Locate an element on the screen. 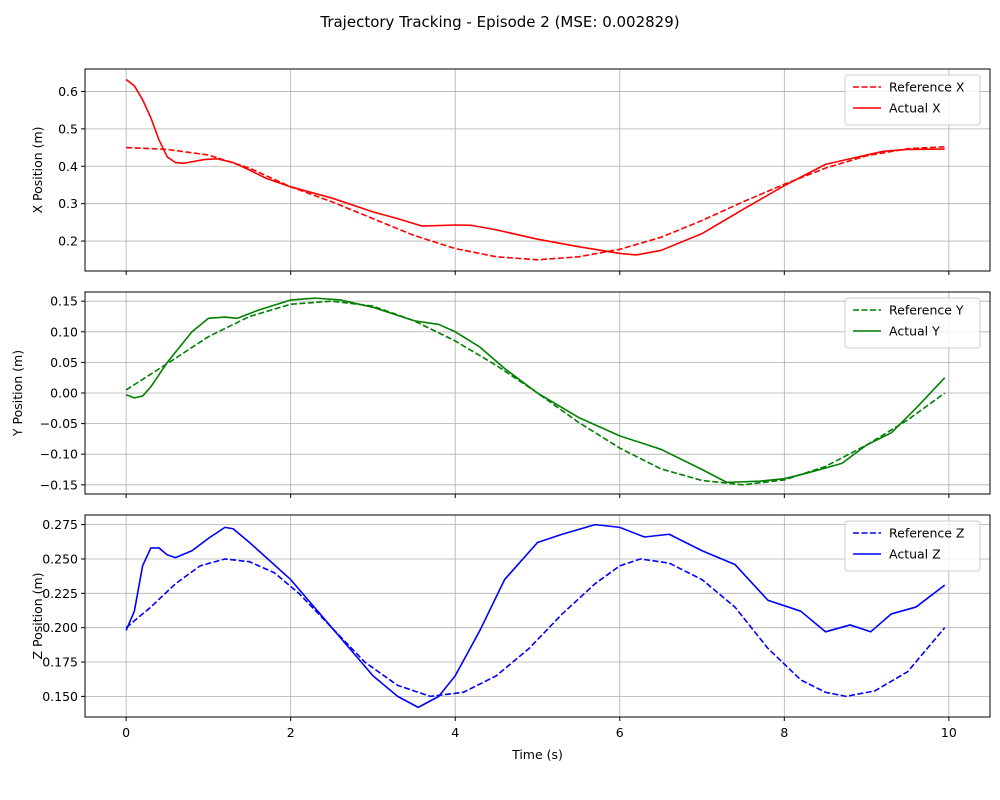 Image resolution: width=1000 pixels, height=800 pixels. y-tick-label: −0.15 is located at coordinates (59, 484).